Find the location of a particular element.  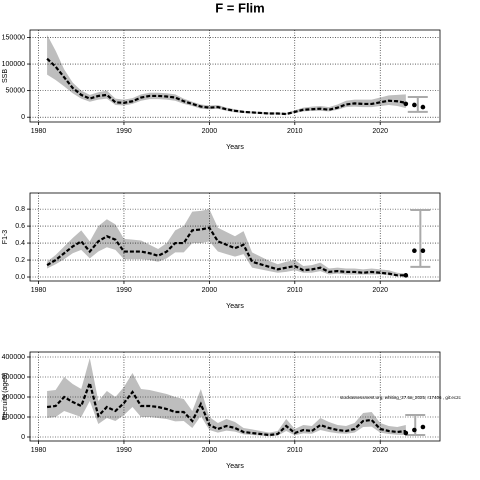

figure-title: F = Flim is located at coordinates (239, 7).